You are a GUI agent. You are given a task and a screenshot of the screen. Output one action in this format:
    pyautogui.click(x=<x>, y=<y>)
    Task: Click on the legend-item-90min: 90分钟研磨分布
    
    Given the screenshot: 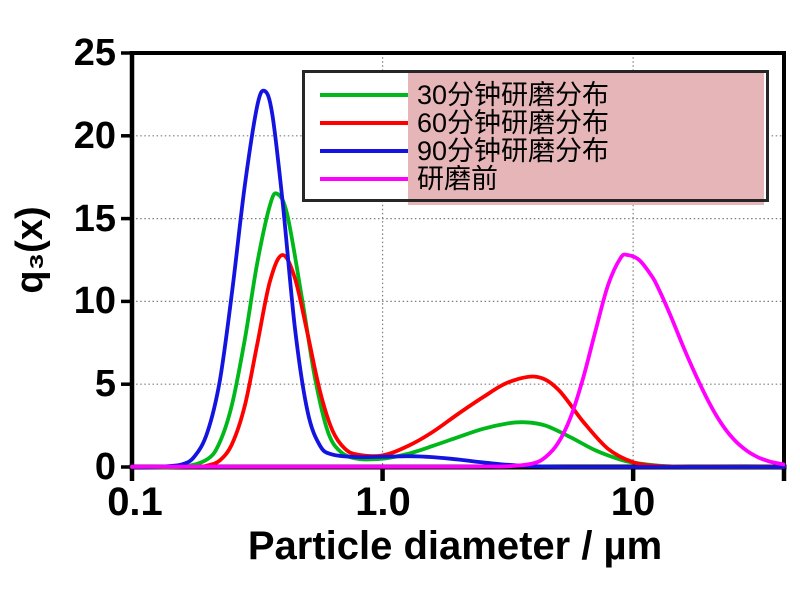 What is the action you would take?
    pyautogui.click(x=535, y=151)
    